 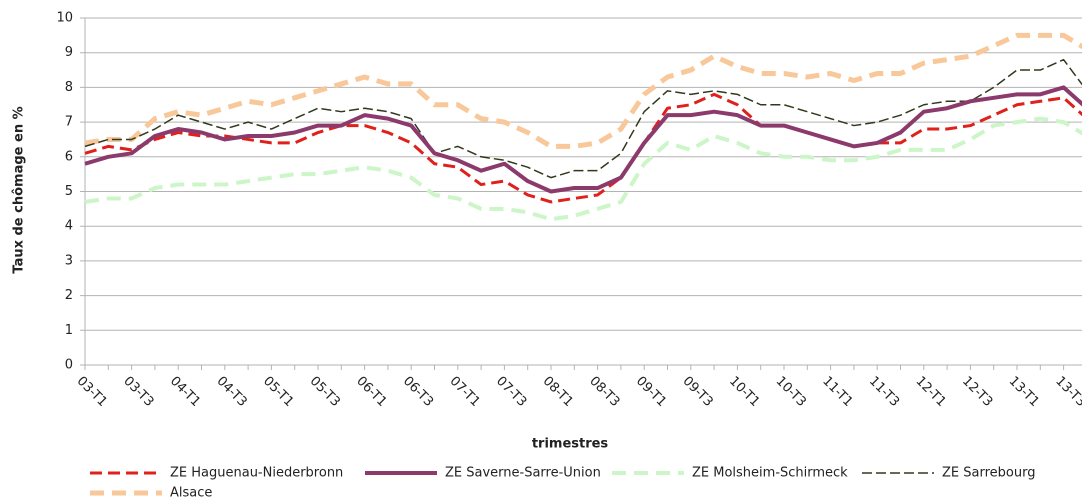 I want to click on x-axis-label: trimestres, so click(x=570, y=444).